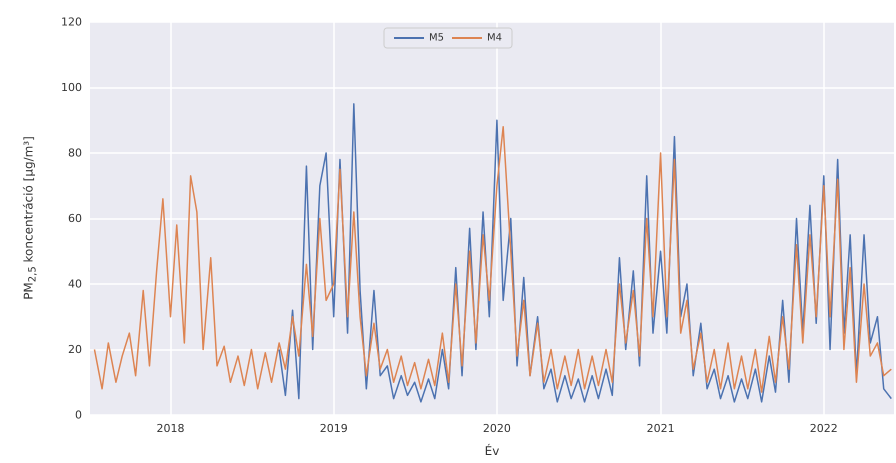 This screenshot has height=463, width=896. What do you see at coordinates (494, 38) in the screenshot?
I see `legend-label: M4` at bounding box center [494, 38].